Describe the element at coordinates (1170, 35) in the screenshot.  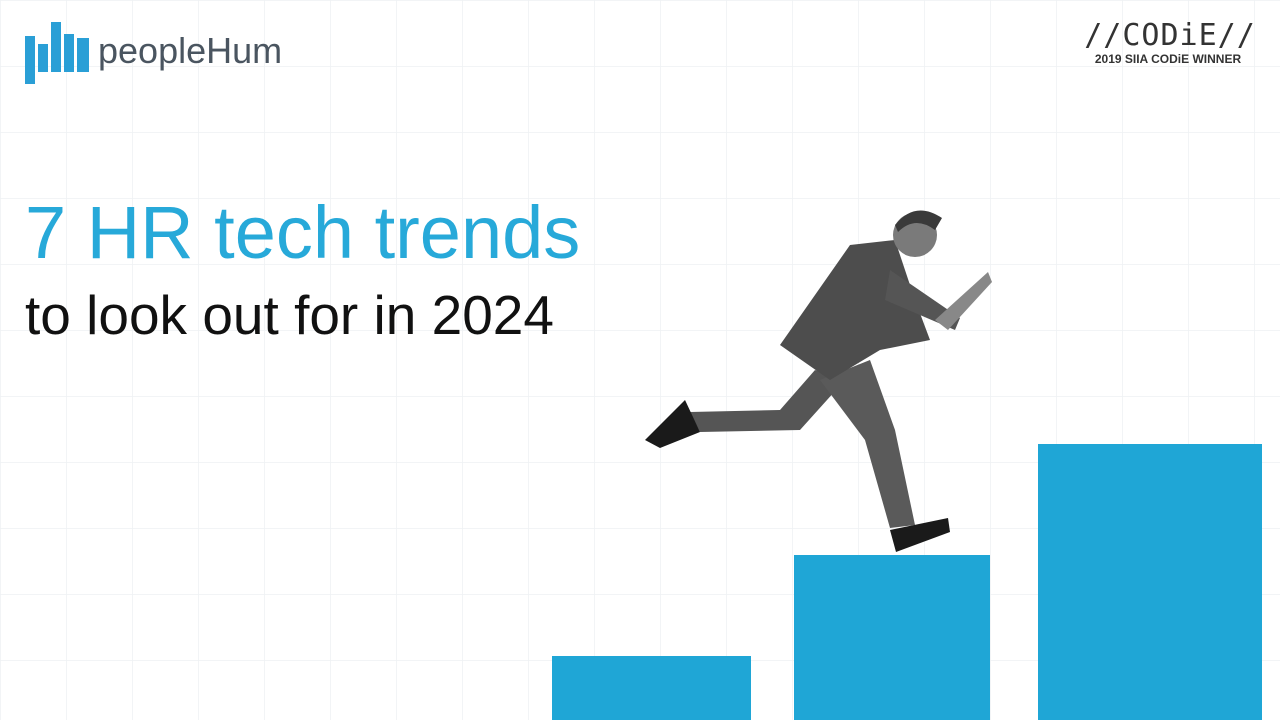
I see `badge-title: //CODiE//` at that location.